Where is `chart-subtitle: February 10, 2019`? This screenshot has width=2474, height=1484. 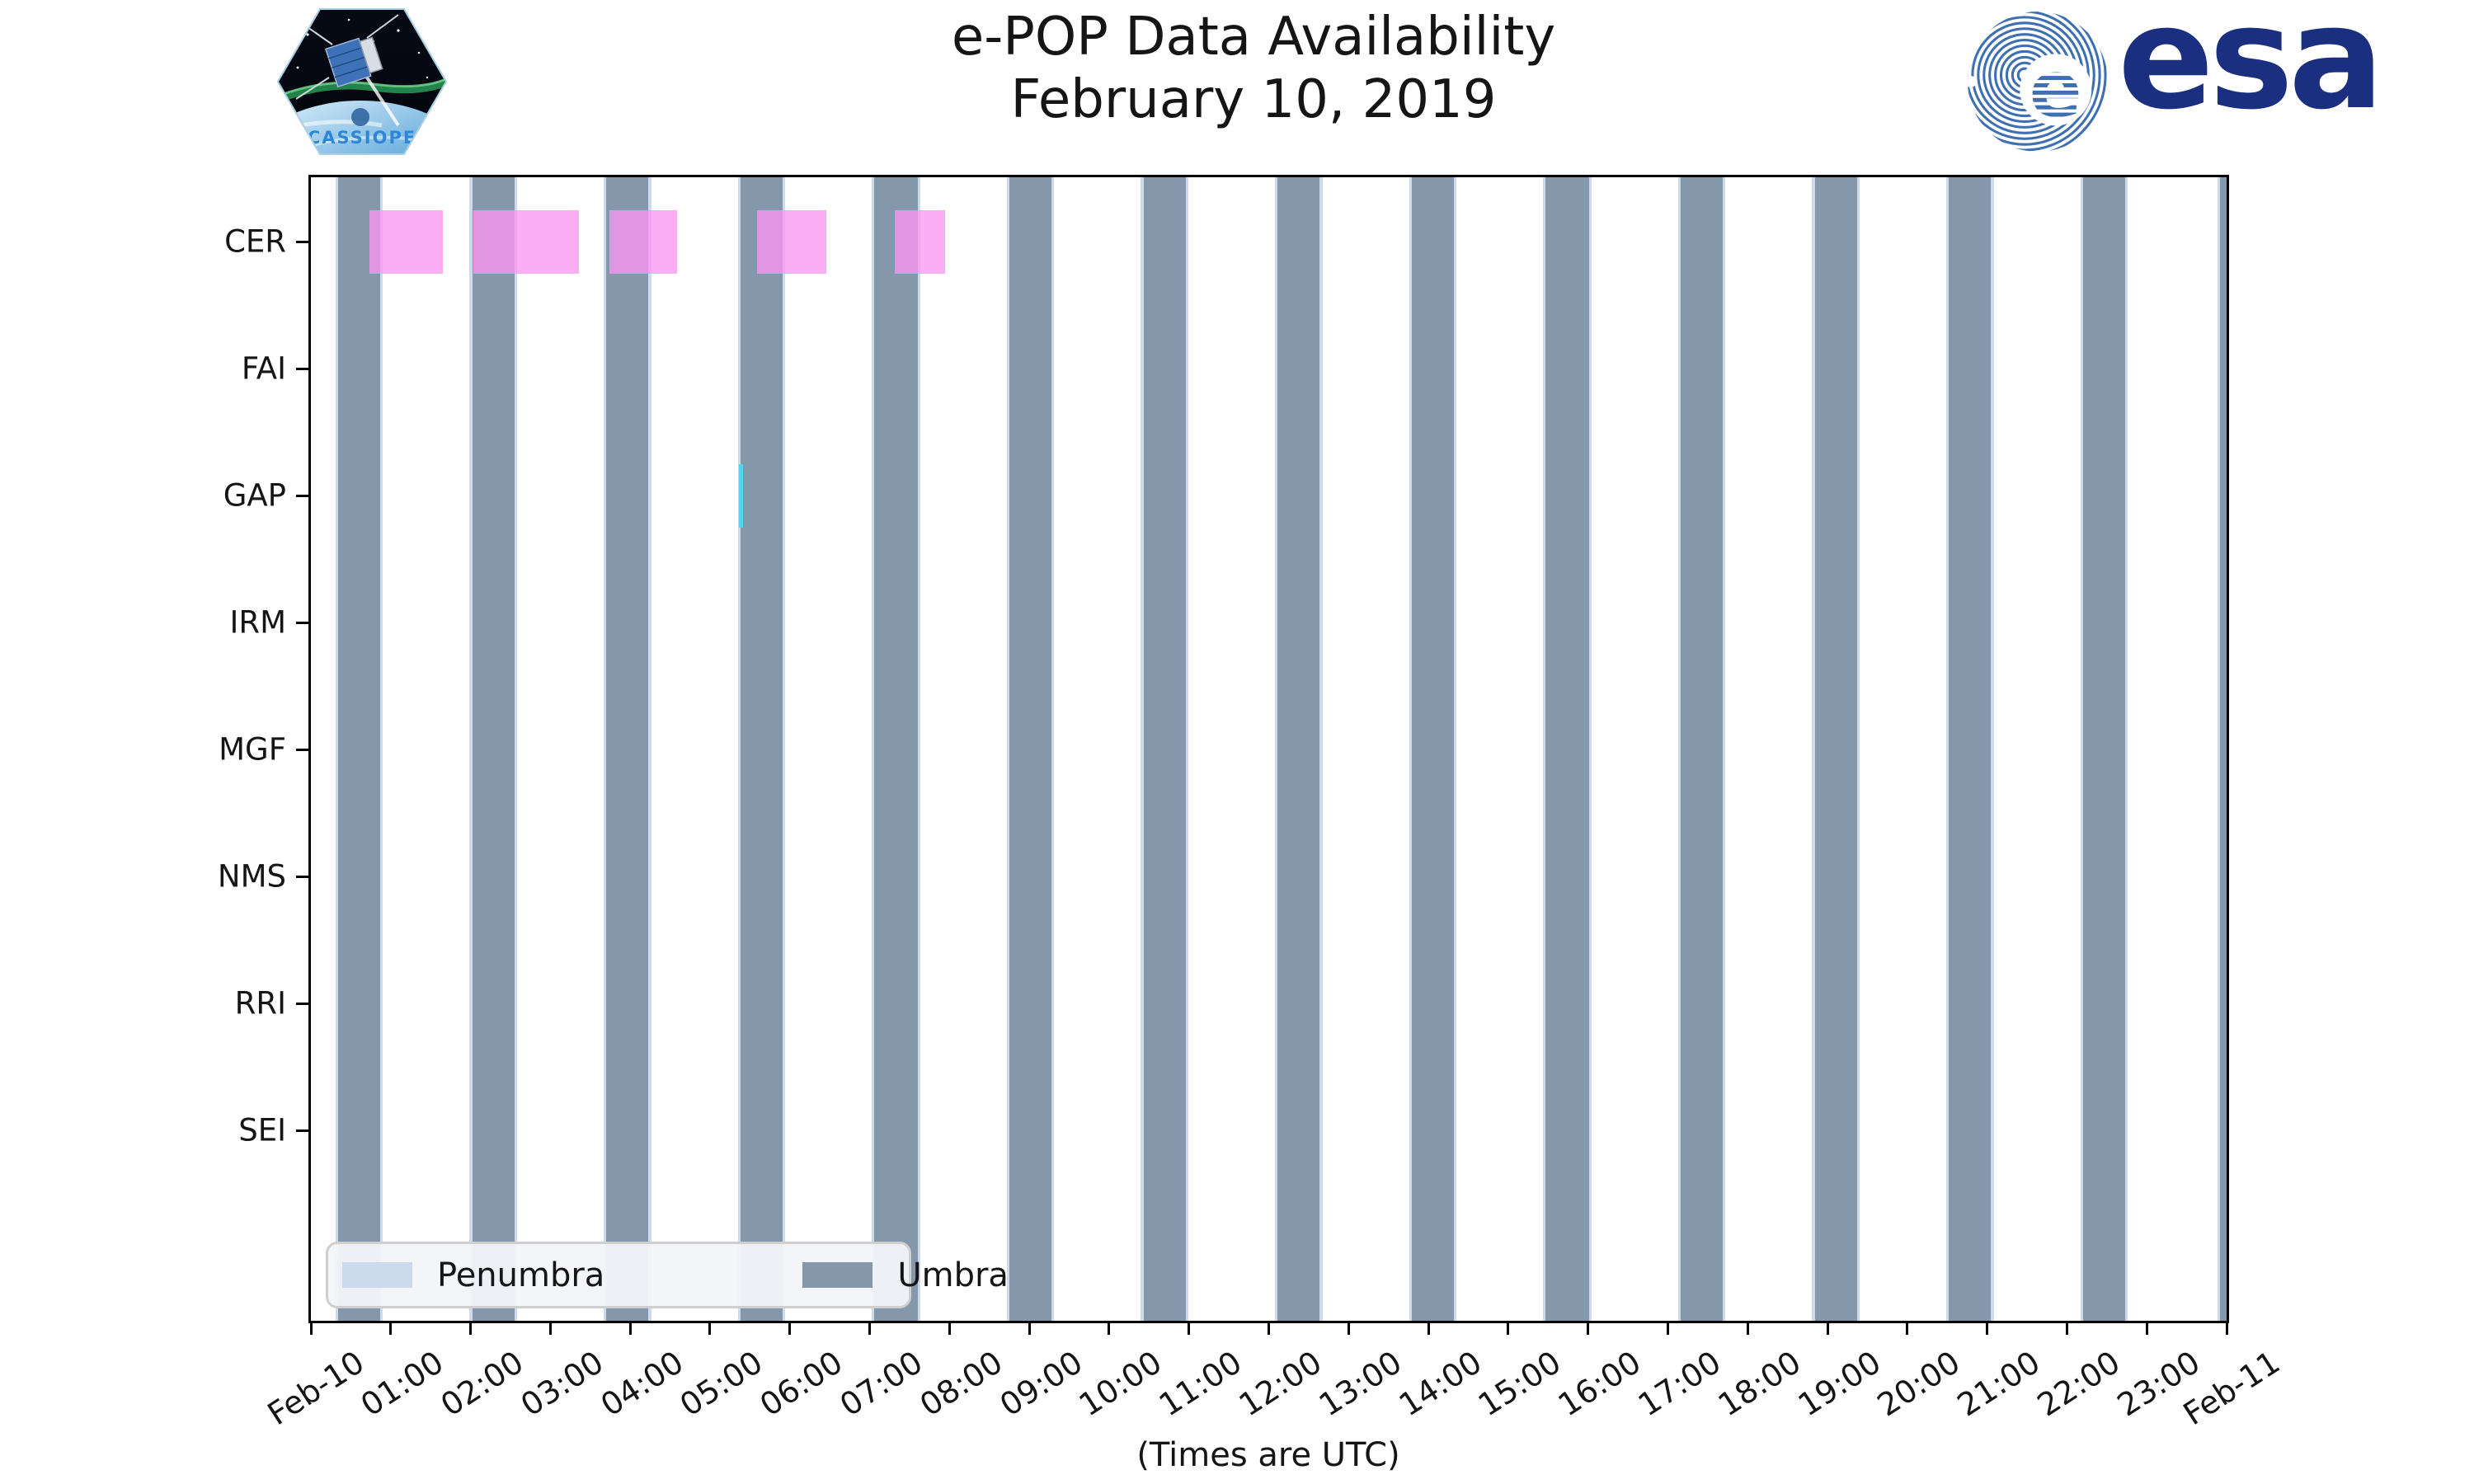
chart-subtitle: February 10, 2019 is located at coordinates (1253, 99).